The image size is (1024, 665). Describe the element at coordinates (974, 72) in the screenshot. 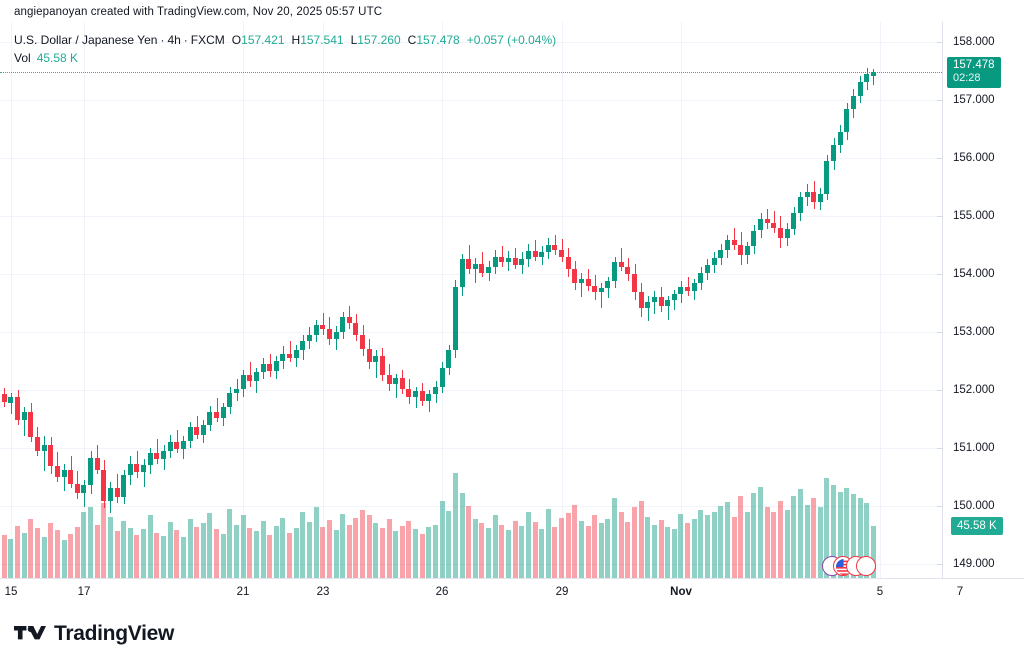

I see `current-price-badge: 157.478 02:28` at that location.